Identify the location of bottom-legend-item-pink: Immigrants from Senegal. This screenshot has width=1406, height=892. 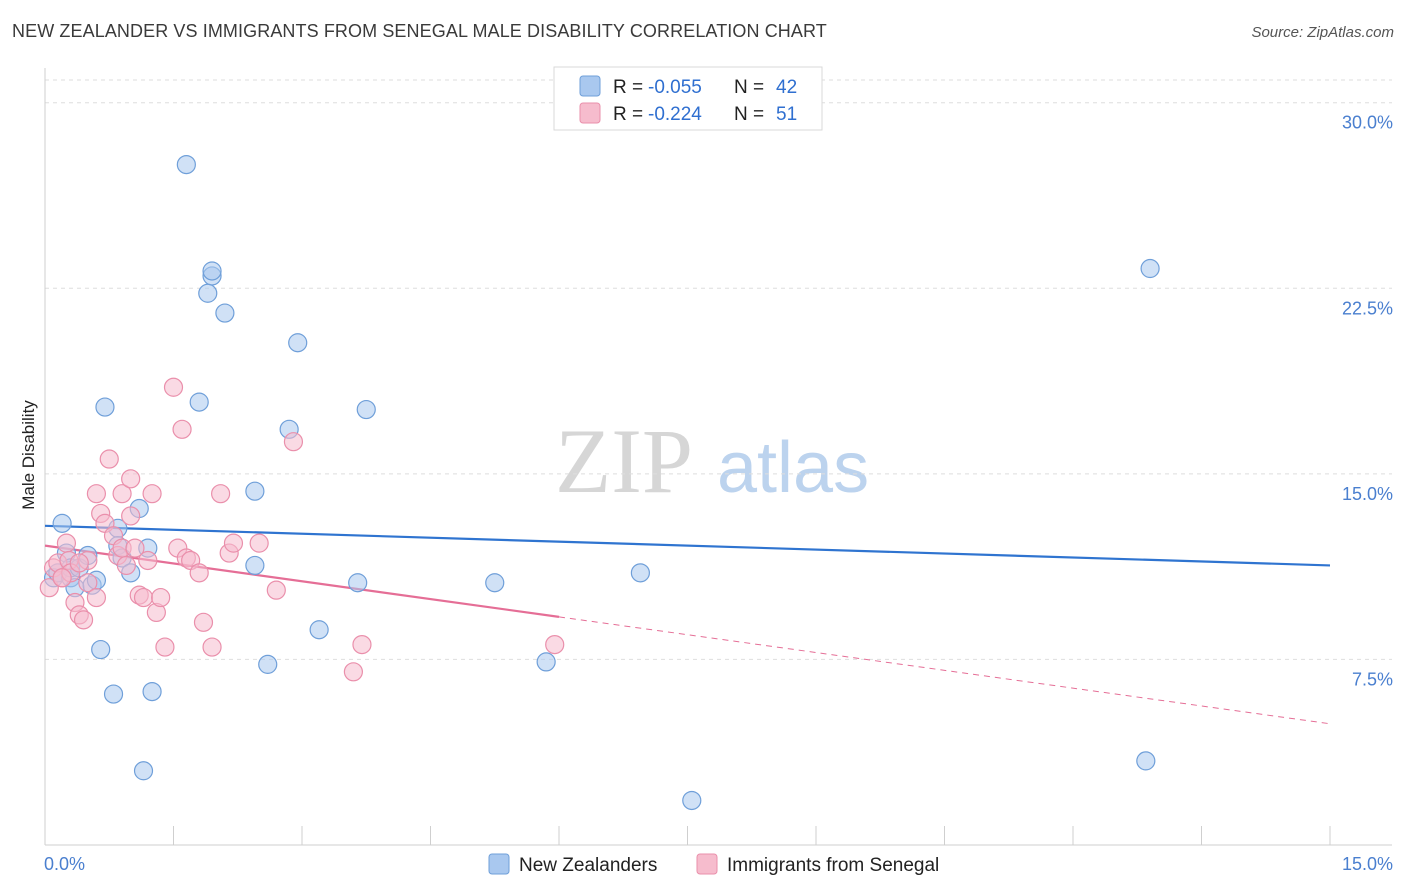
(817, 864).